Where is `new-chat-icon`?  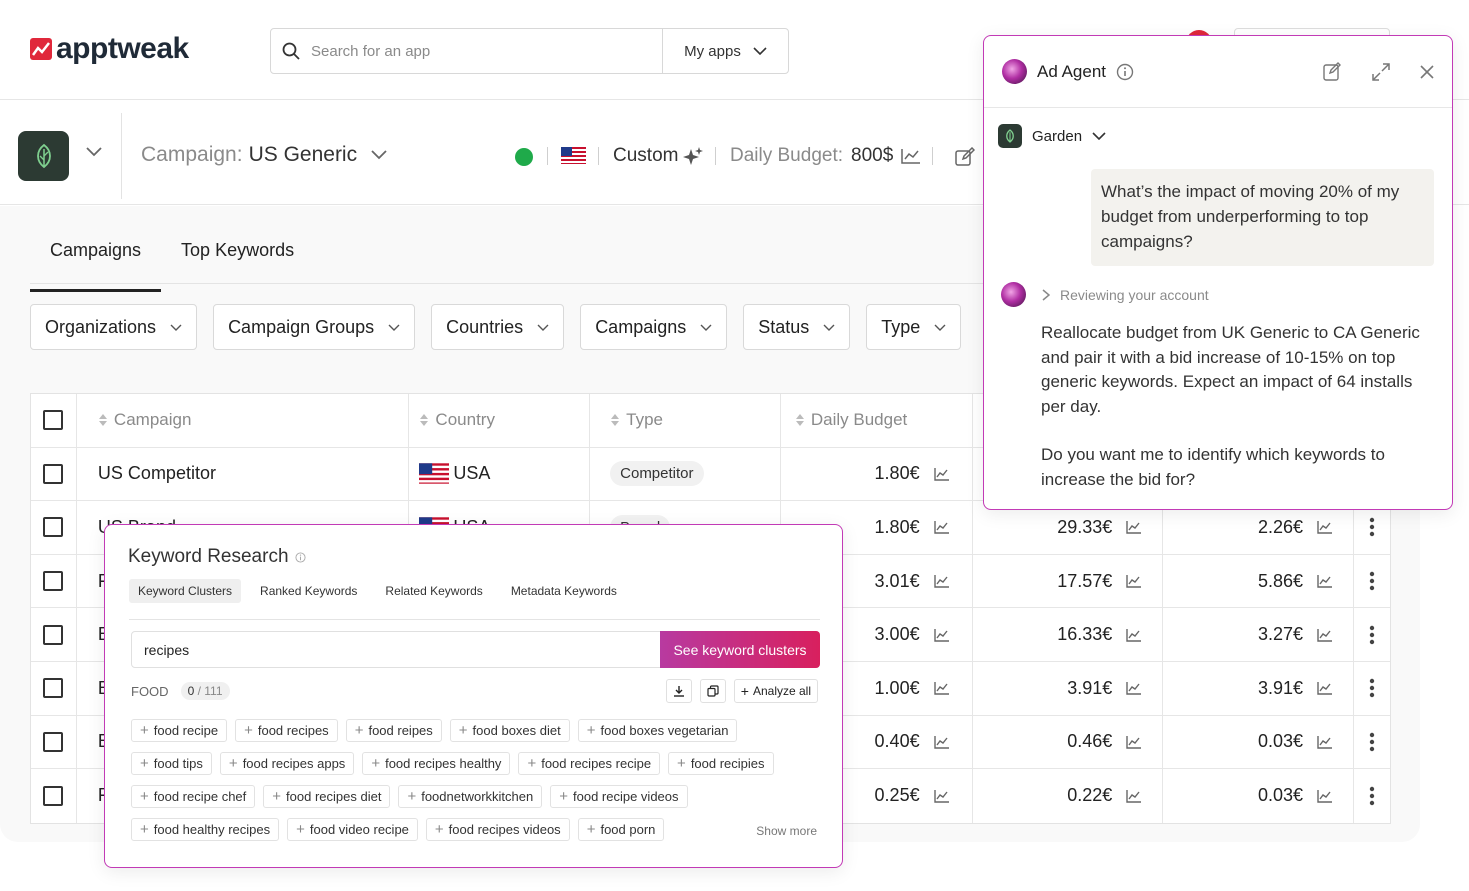
new-chat-icon is located at coordinates (1332, 71).